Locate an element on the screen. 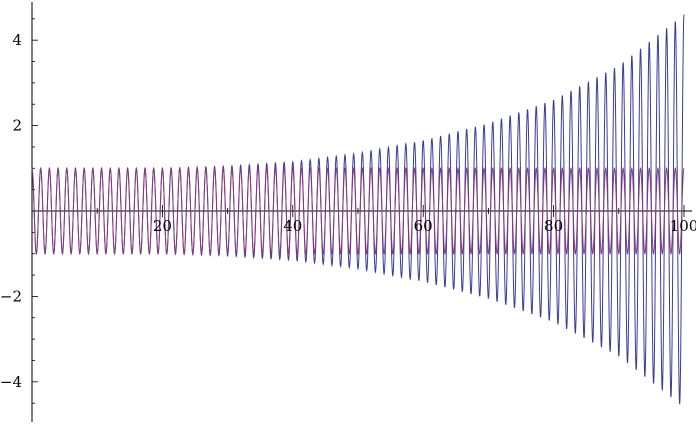 The width and height of the screenshot is (696, 425). y-tick-label: −4 is located at coordinates (11, 382).